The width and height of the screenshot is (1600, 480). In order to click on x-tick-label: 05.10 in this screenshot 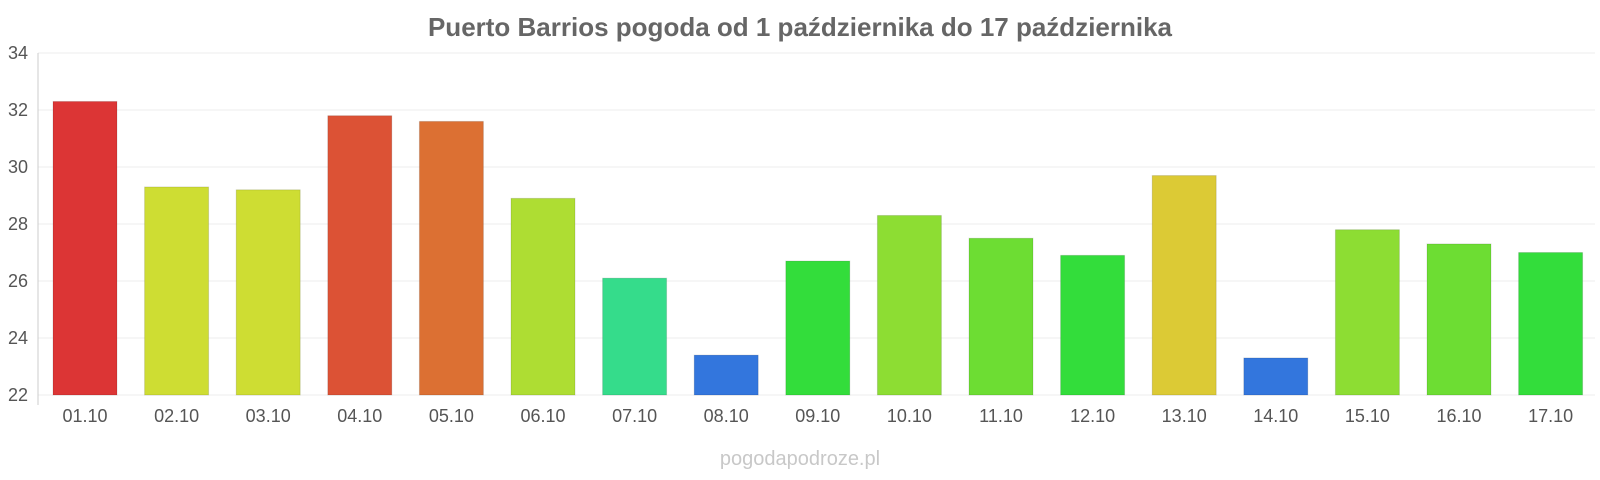, I will do `click(451, 416)`.